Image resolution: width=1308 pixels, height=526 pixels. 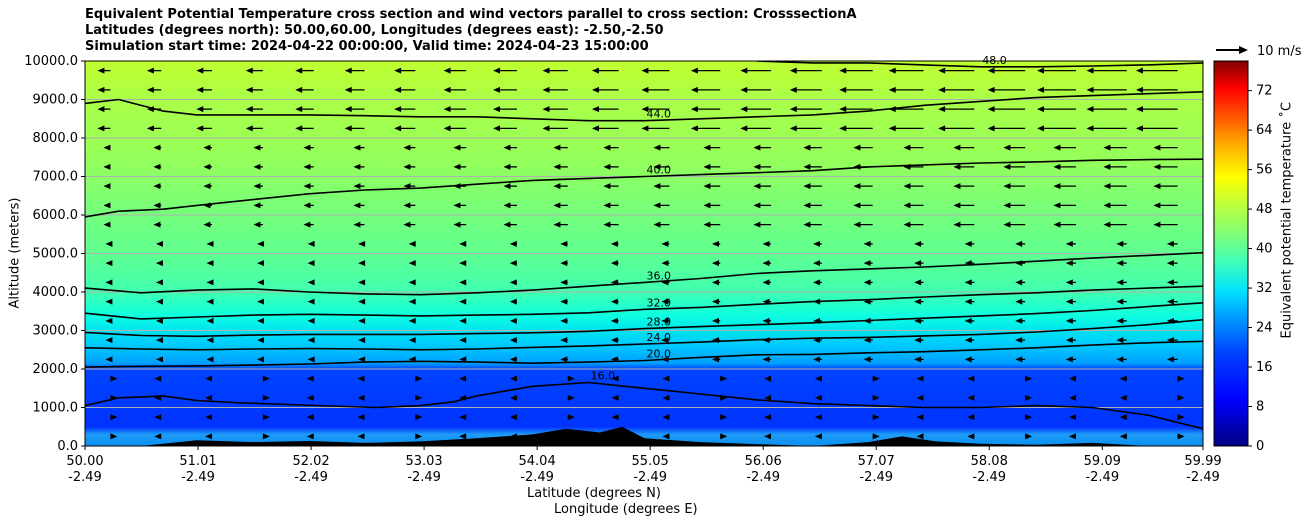 I want to click on contour-label: 48.0, so click(x=994, y=60).